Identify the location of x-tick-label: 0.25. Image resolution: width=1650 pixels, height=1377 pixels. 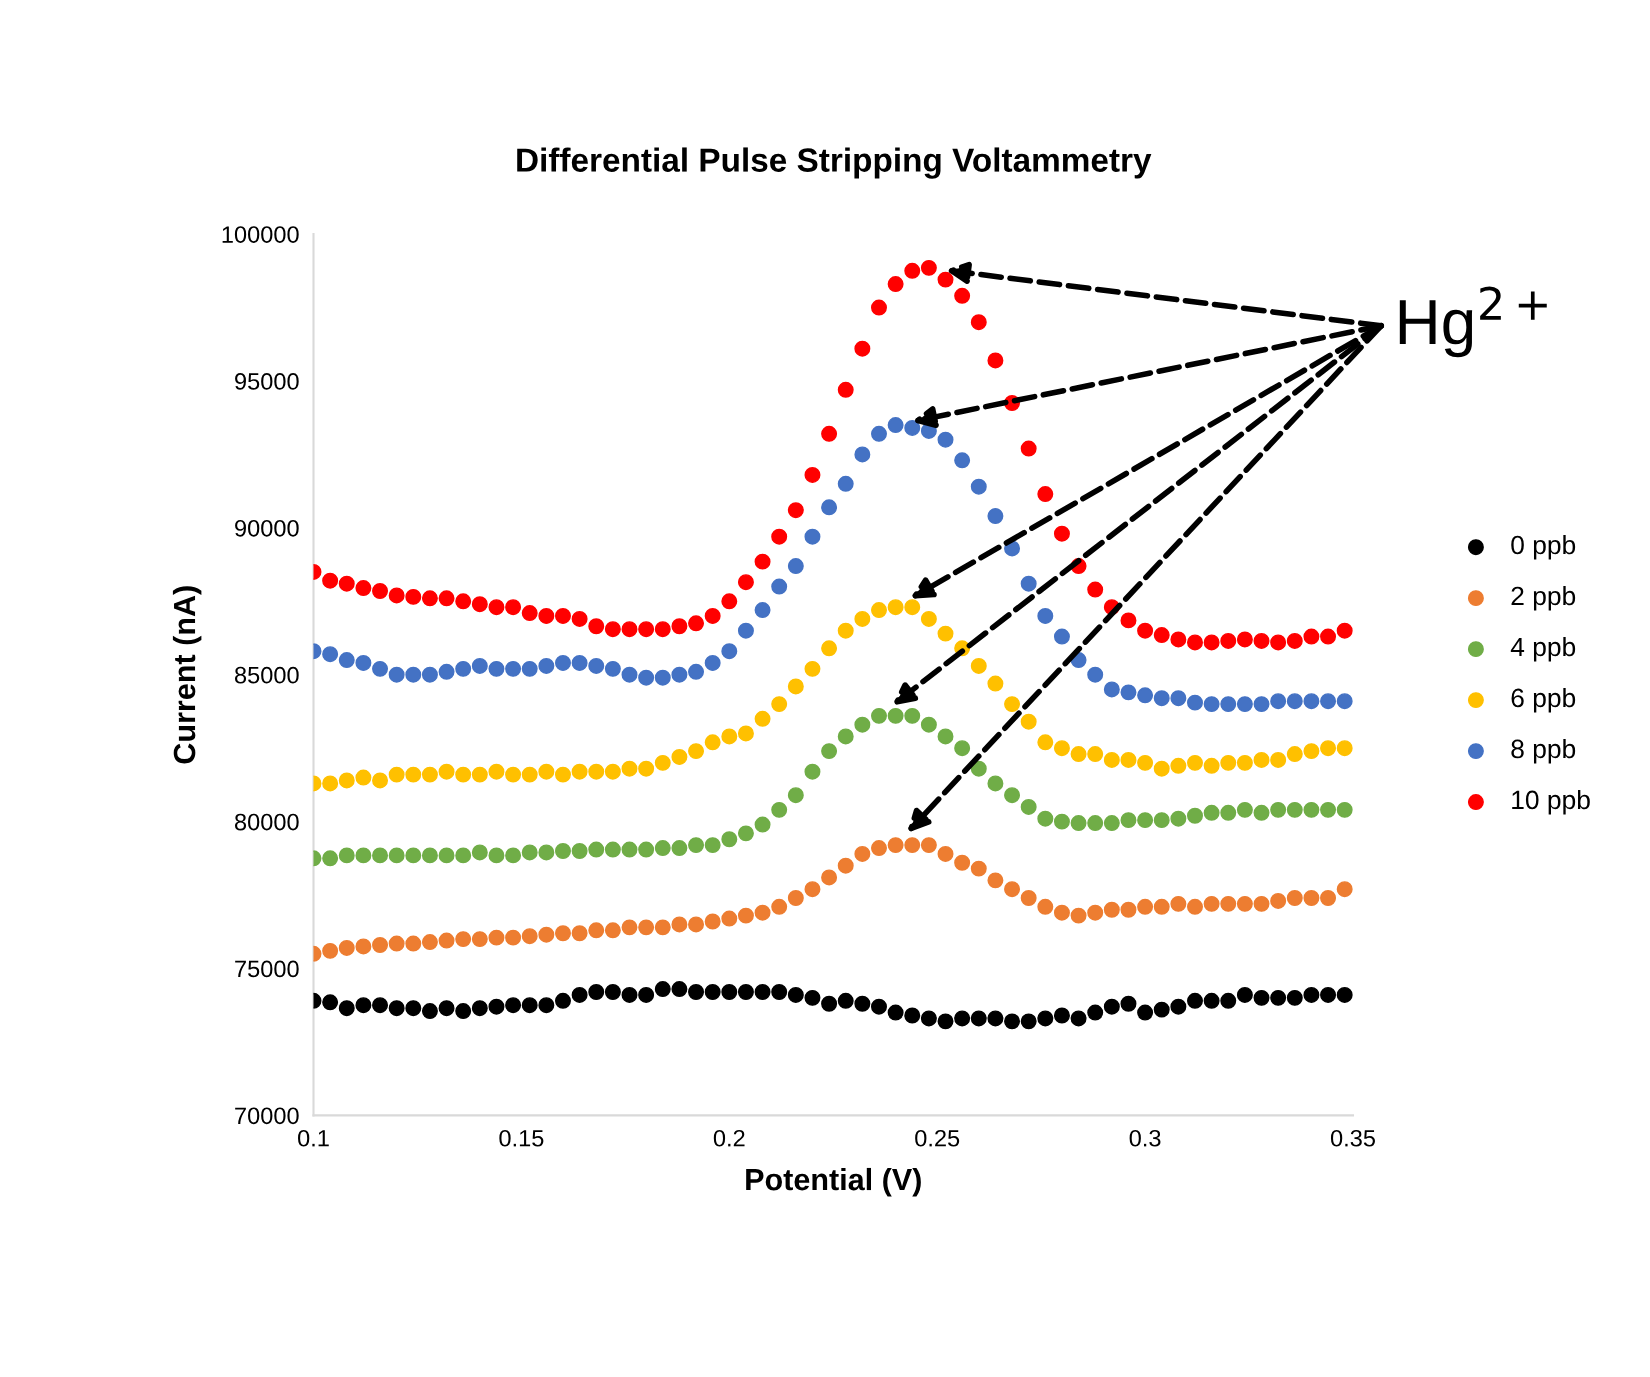
(937, 1138).